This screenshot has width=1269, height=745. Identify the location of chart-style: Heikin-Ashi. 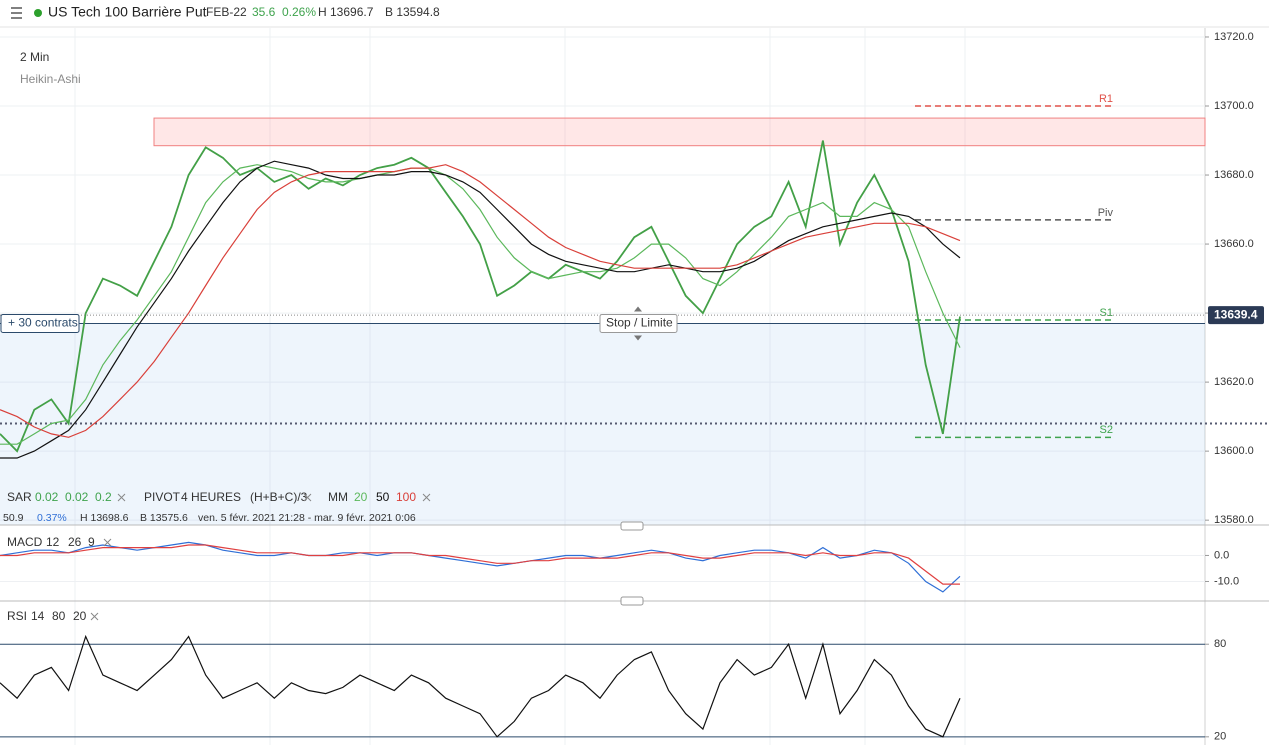
(50, 79).